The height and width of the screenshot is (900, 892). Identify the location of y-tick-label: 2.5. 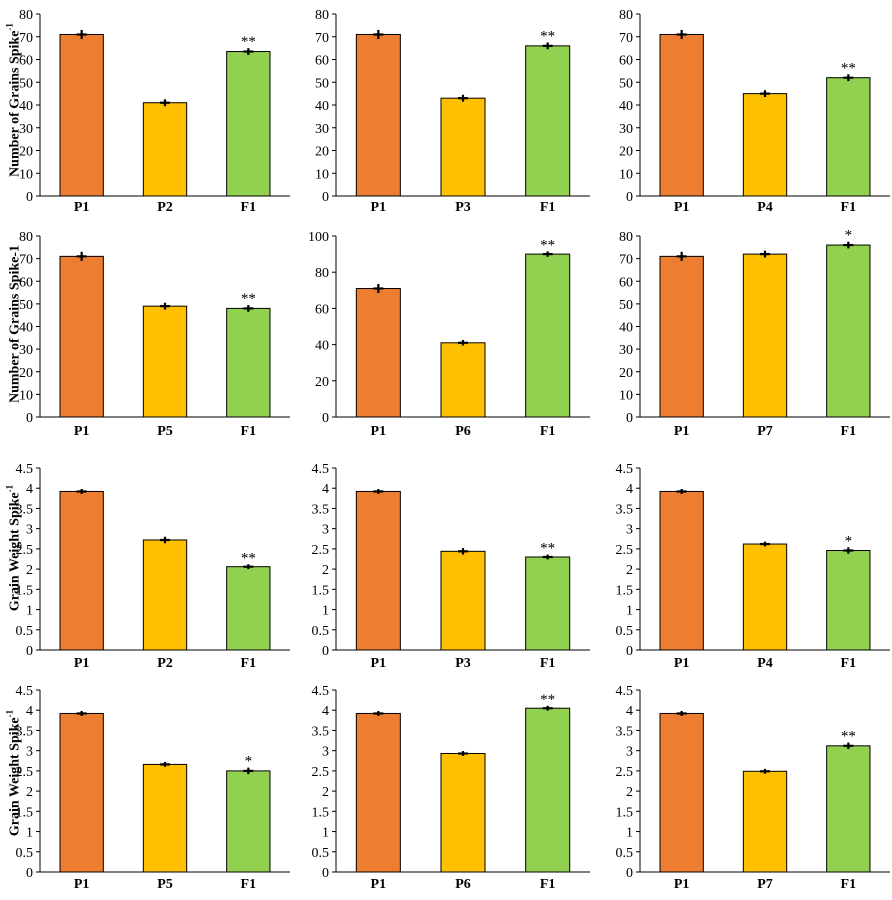
(625, 550).